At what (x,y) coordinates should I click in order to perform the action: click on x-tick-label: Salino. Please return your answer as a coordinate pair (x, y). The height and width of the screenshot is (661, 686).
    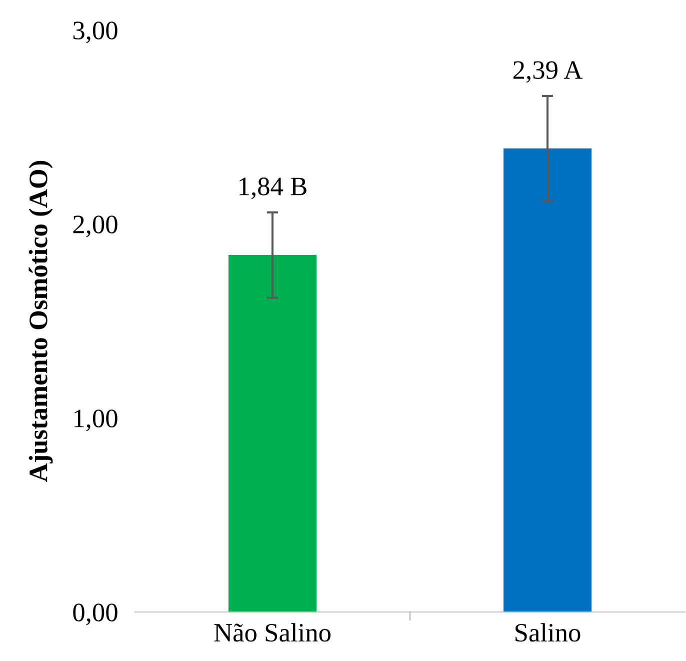
    Looking at the image, I should click on (548, 632).